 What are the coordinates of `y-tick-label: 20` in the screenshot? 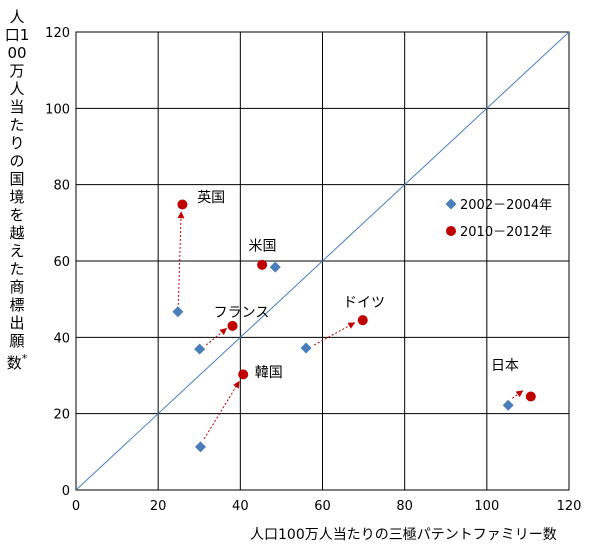 It's located at (61, 415).